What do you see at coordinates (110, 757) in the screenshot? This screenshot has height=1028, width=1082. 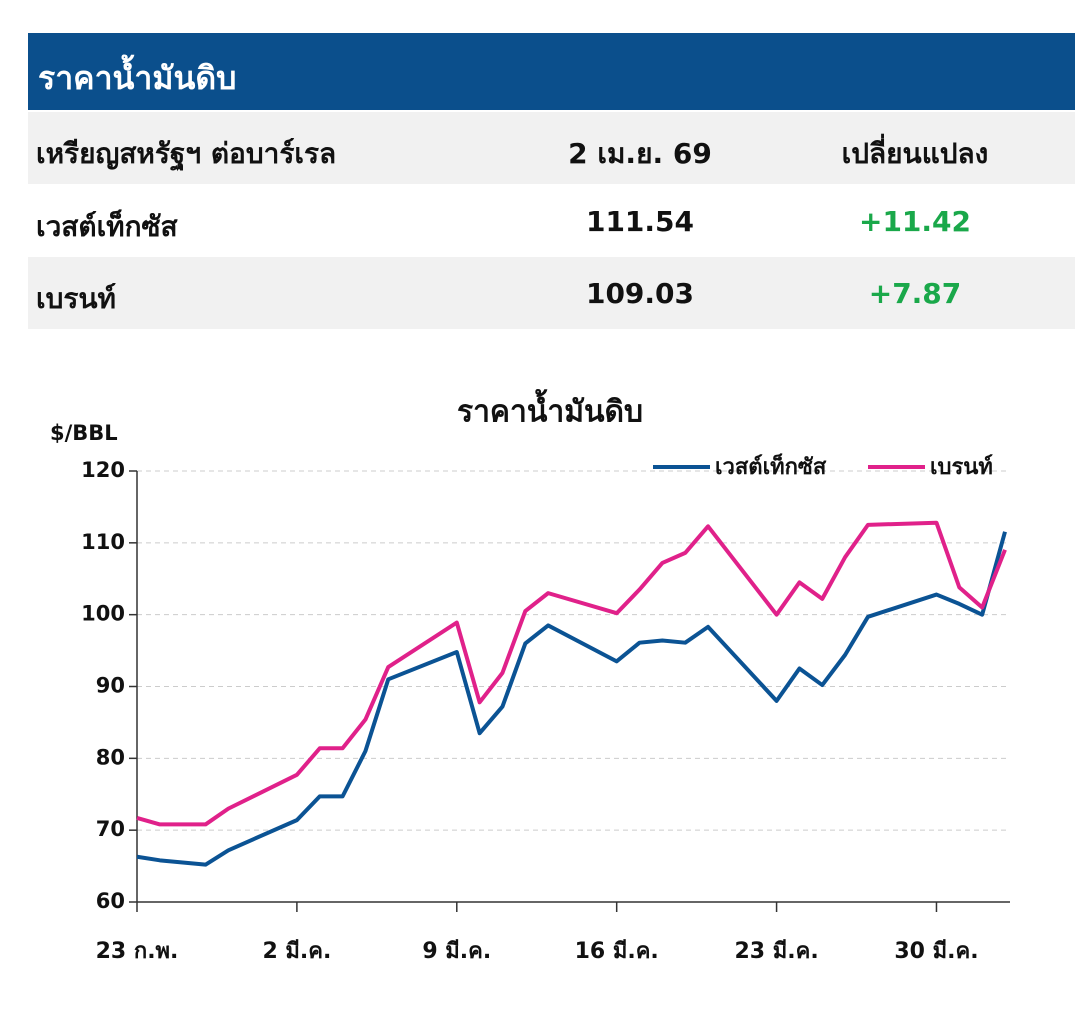 I see `y-tick-label: 80` at bounding box center [110, 757].